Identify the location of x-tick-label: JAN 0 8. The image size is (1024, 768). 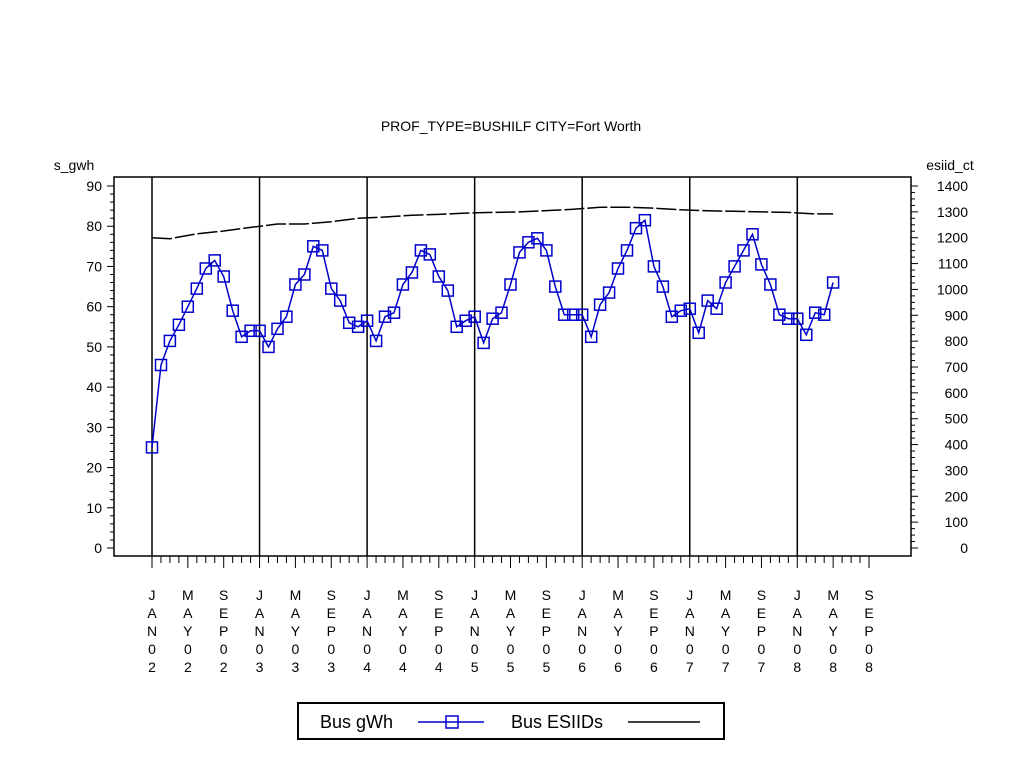
(797, 631).